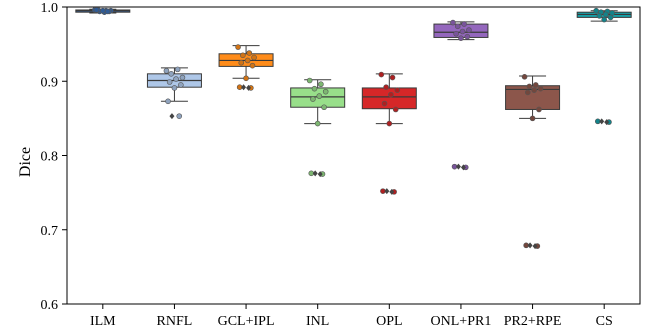 This screenshot has width=647, height=331. Describe the element at coordinates (175, 321) in the screenshot. I see `x-tick-label: RNFL` at that location.